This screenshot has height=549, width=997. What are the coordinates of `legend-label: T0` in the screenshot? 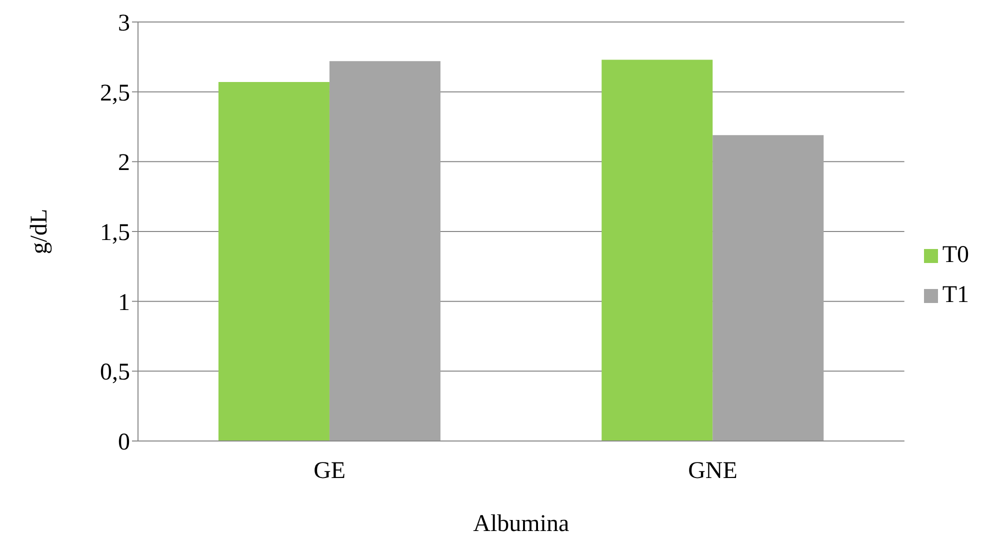 It's located at (955, 255).